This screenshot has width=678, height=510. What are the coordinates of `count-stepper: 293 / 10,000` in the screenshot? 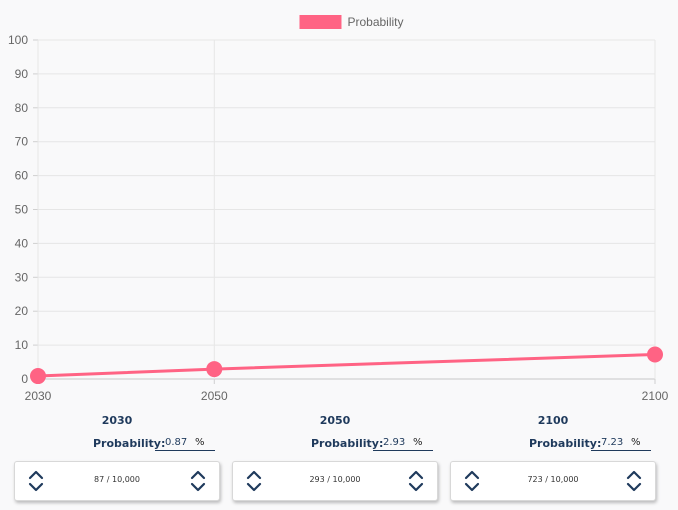 It's located at (335, 481).